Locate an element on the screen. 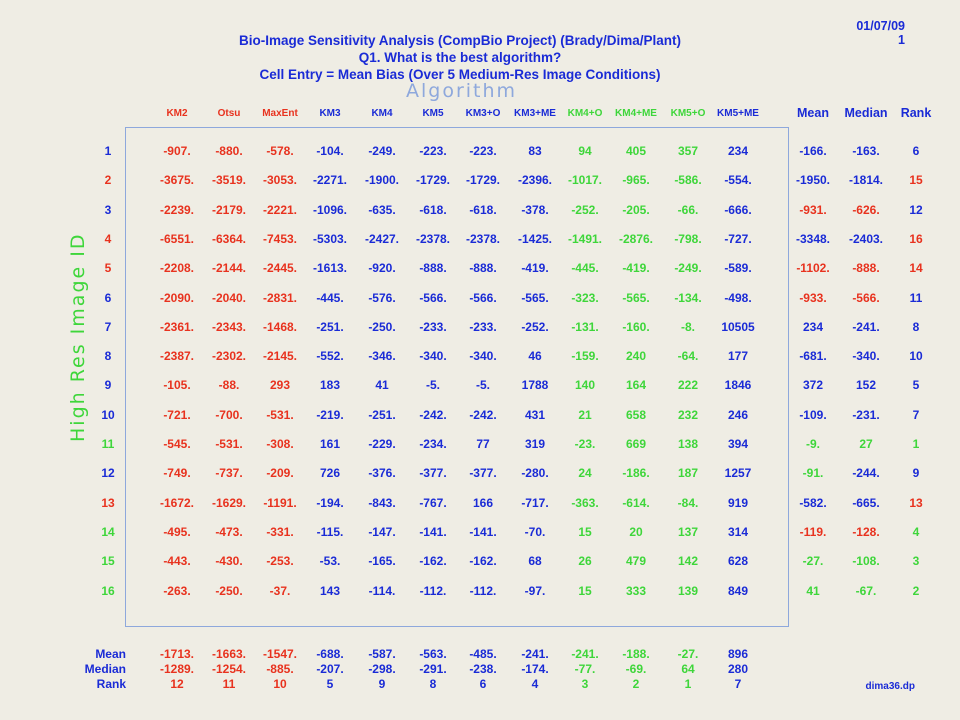 The width and height of the screenshot is (960, 720). row-mean-cell: -27. is located at coordinates (813, 561).